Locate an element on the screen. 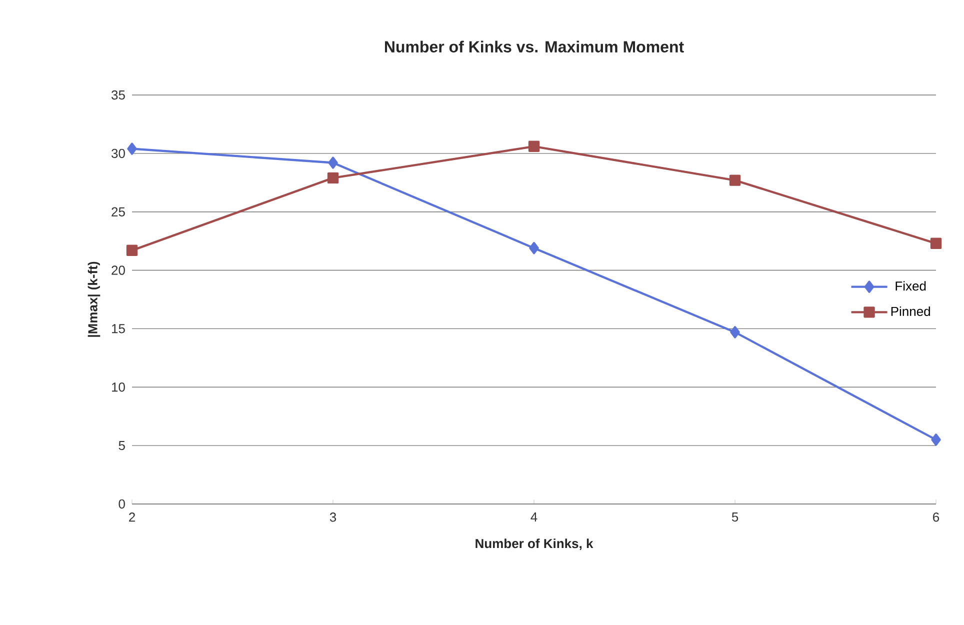 The width and height of the screenshot is (964, 625). legend-label: Pinned is located at coordinates (910, 311).